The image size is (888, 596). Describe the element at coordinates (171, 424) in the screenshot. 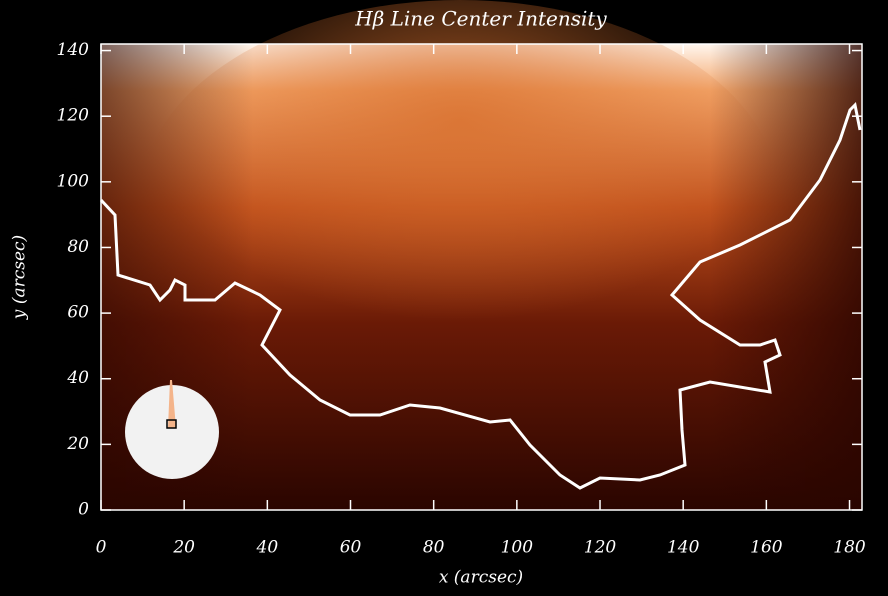

I see `context-box` at that location.